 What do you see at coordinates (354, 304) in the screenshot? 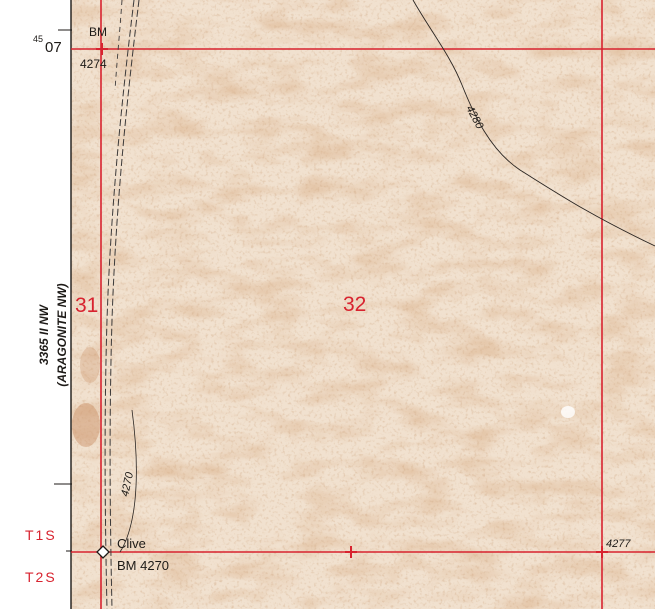
I see `section-number-32: 32` at bounding box center [354, 304].